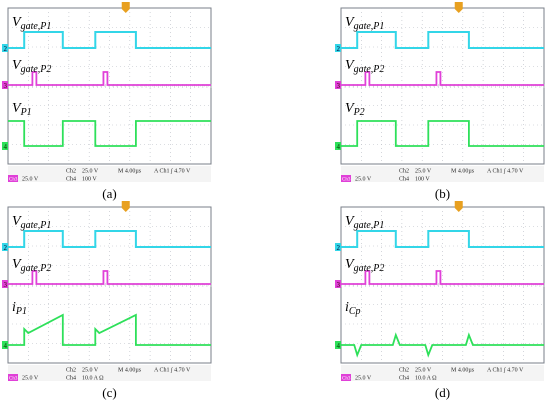 The height and width of the screenshot is (405, 550). I want to click on label-bot-main: V, so click(17, 108).